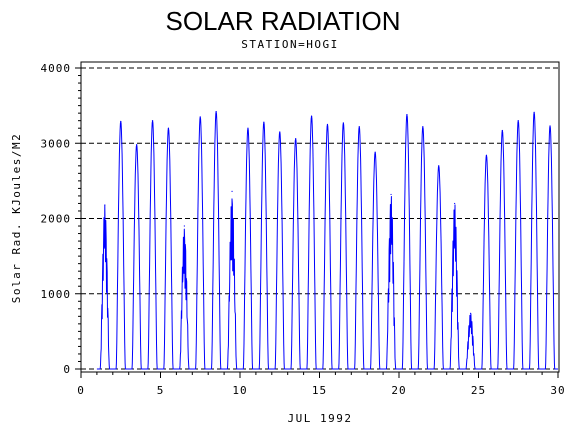  What do you see at coordinates (56, 294) in the screenshot?
I see `y-tick-label-1000: 1000` at bounding box center [56, 294].